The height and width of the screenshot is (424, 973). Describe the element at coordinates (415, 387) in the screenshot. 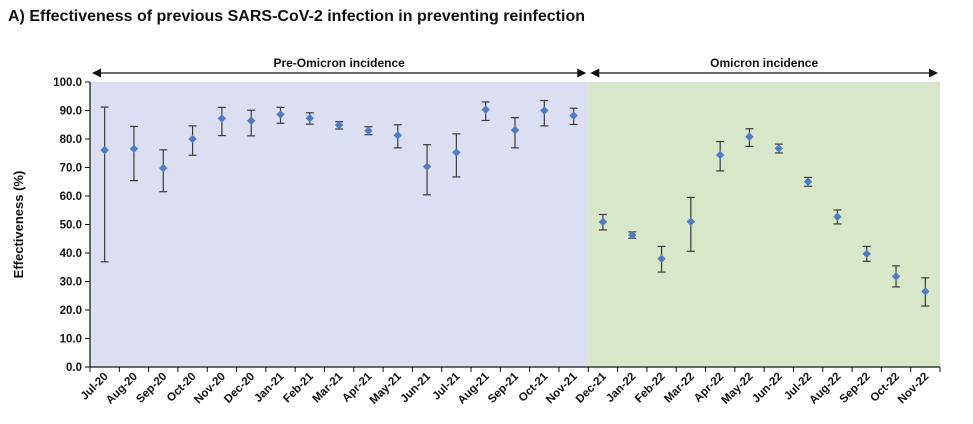

I see `x-tick-label-11: Jun-21` at that location.